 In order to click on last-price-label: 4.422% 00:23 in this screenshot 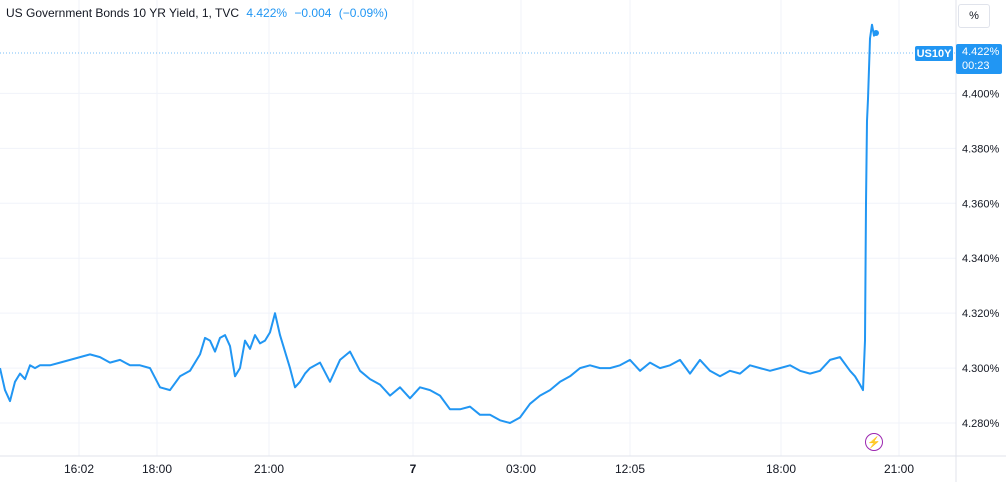, I will do `click(979, 59)`.